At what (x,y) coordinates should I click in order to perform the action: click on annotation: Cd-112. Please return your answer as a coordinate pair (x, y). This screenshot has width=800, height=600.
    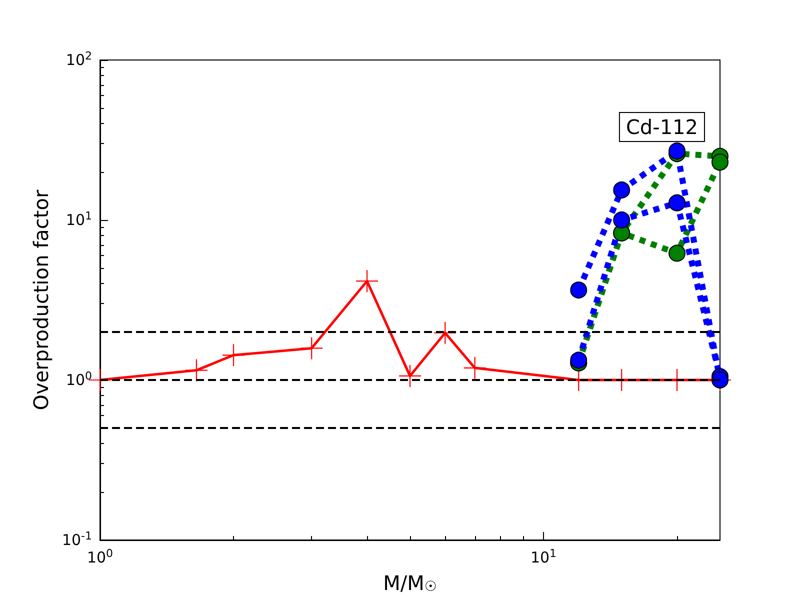
    Looking at the image, I should click on (662, 127).